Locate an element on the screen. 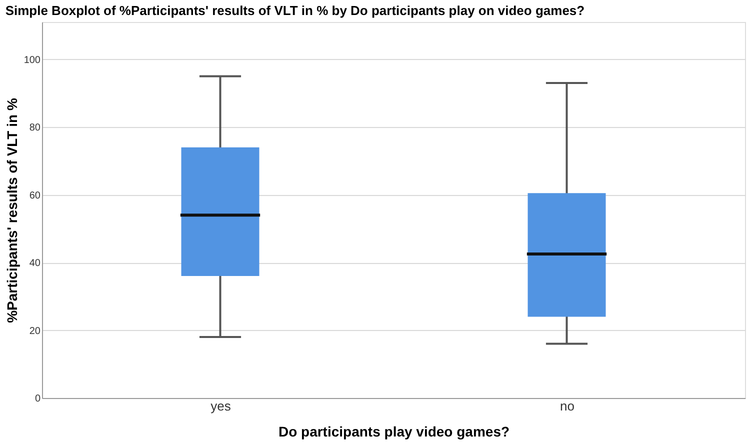 Image resolution: width=750 pixels, height=444 pixels. y-tick-label: 100 is located at coordinates (32, 60).